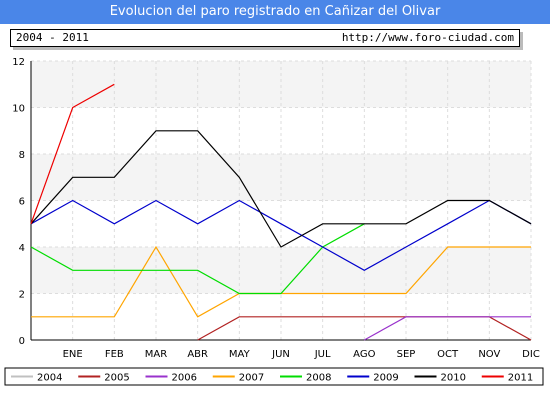 The height and width of the screenshot is (400, 550). Describe the element at coordinates (280, 354) in the screenshot. I see `x-tick-label: JUN` at that location.